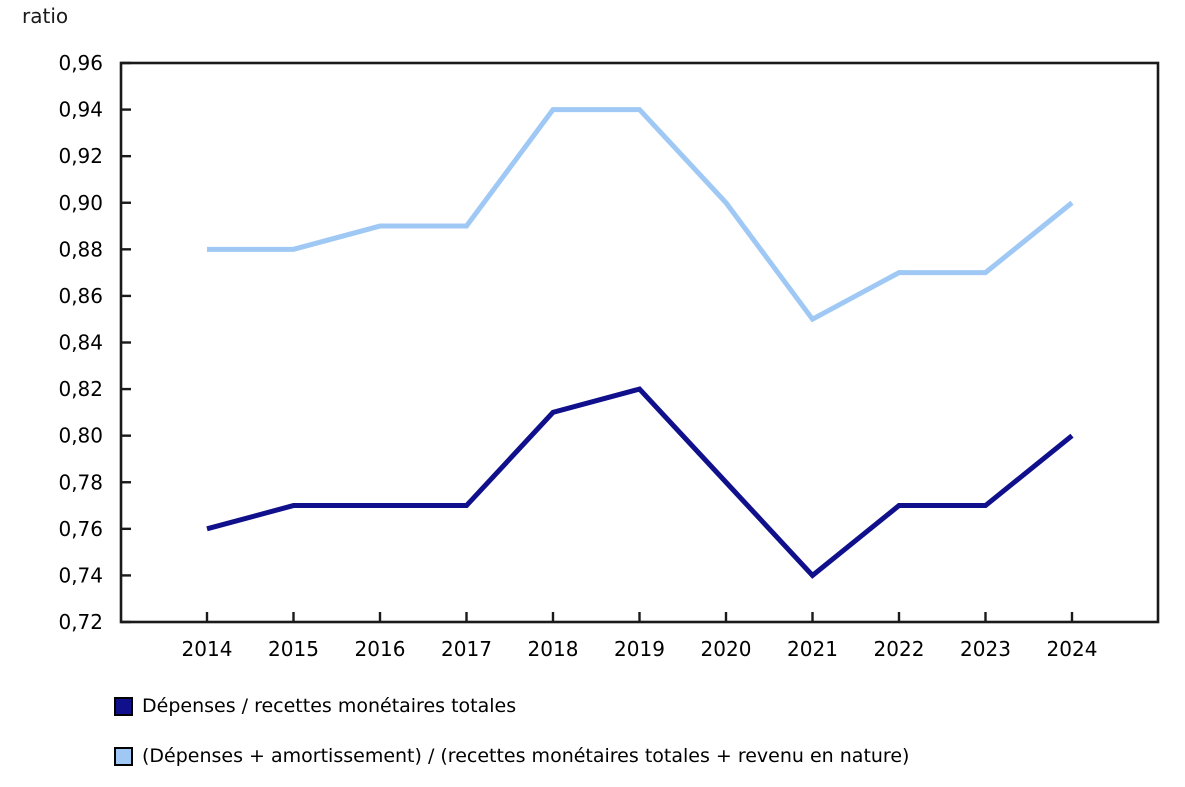 The height and width of the screenshot is (787, 1185). What do you see at coordinates (553, 649) in the screenshot?
I see `x-tick-label: 2018` at bounding box center [553, 649].